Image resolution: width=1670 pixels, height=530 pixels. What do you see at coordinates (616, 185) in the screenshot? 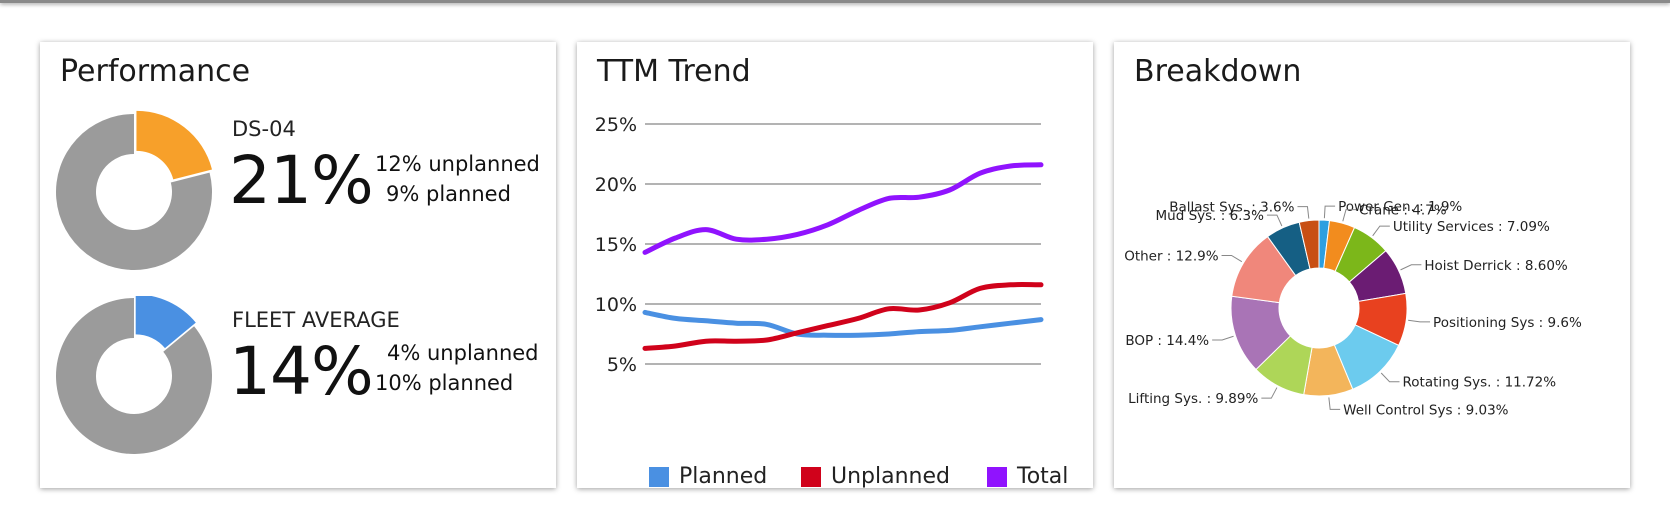
I see `y-tick-label: 20%` at bounding box center [616, 185].